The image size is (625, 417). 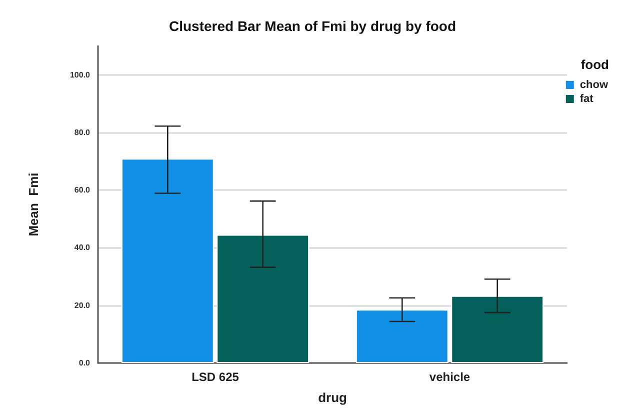 What do you see at coordinates (82, 305) in the screenshot?
I see `y-tick-label: 20.0` at bounding box center [82, 305].